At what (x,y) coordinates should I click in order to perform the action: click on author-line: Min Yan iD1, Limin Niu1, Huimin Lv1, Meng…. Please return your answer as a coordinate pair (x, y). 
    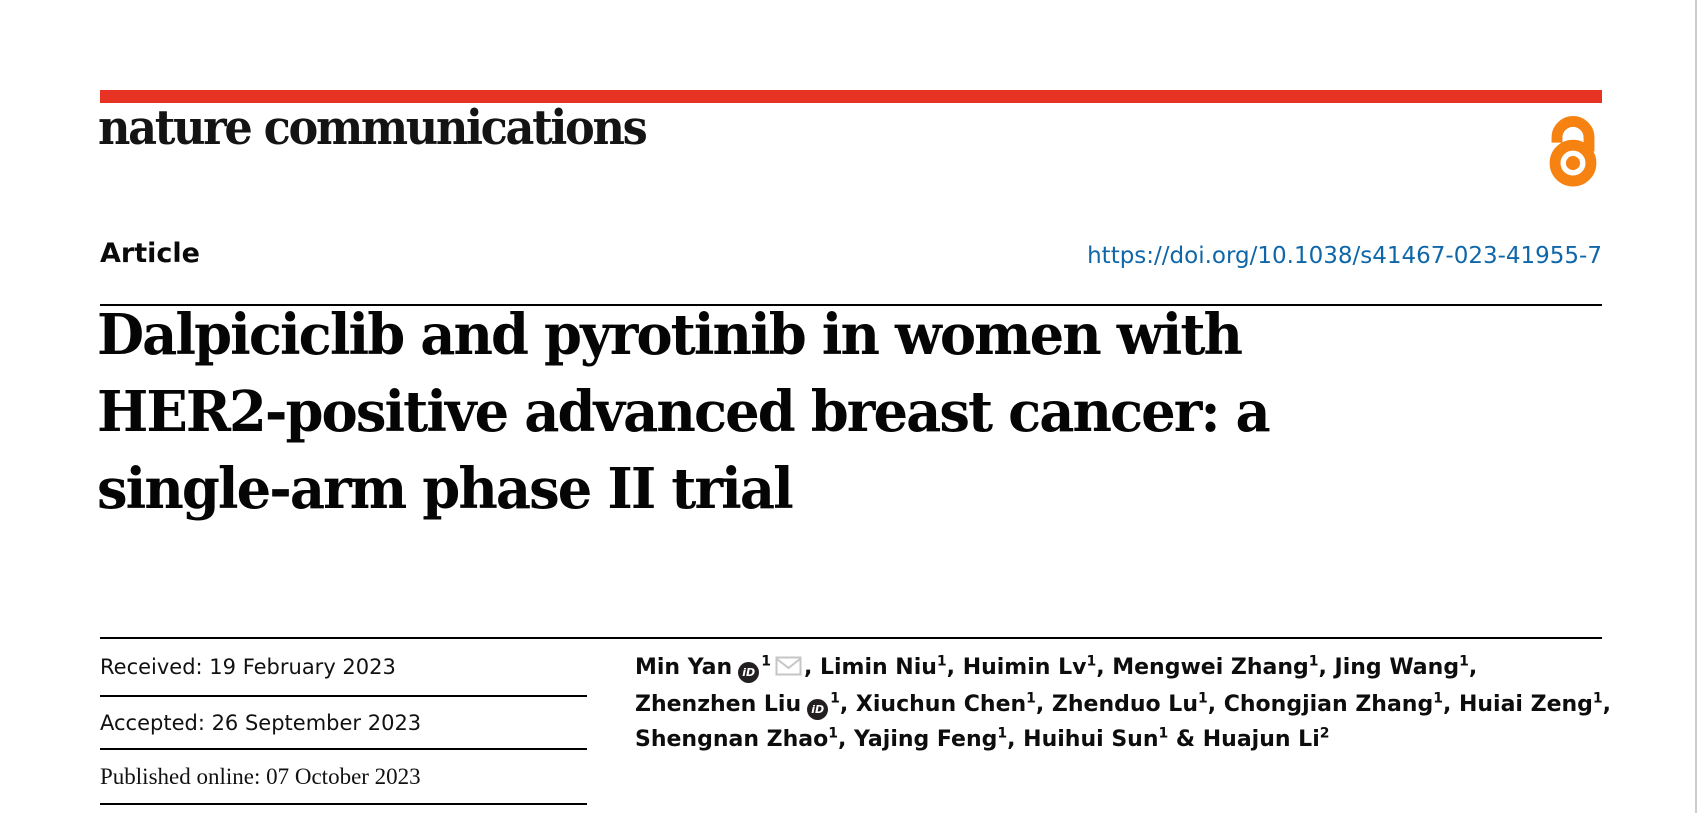
    Looking at the image, I should click on (1115, 668).